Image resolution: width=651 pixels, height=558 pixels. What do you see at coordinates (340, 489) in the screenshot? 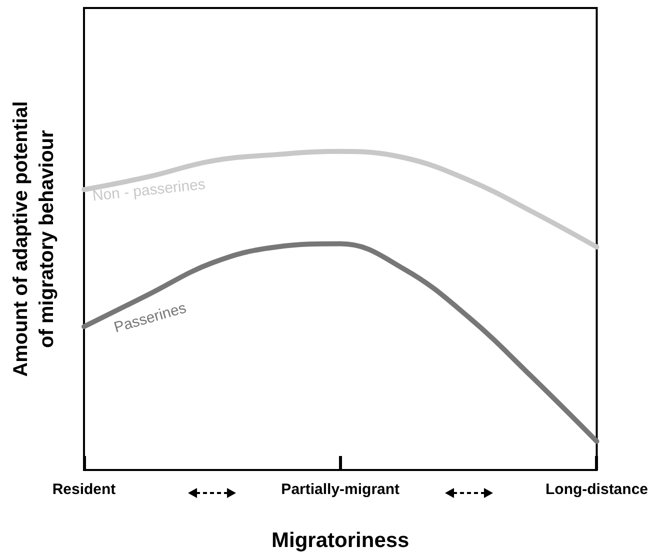
I see `x-tick-label: Partially-migrant` at bounding box center [340, 489].